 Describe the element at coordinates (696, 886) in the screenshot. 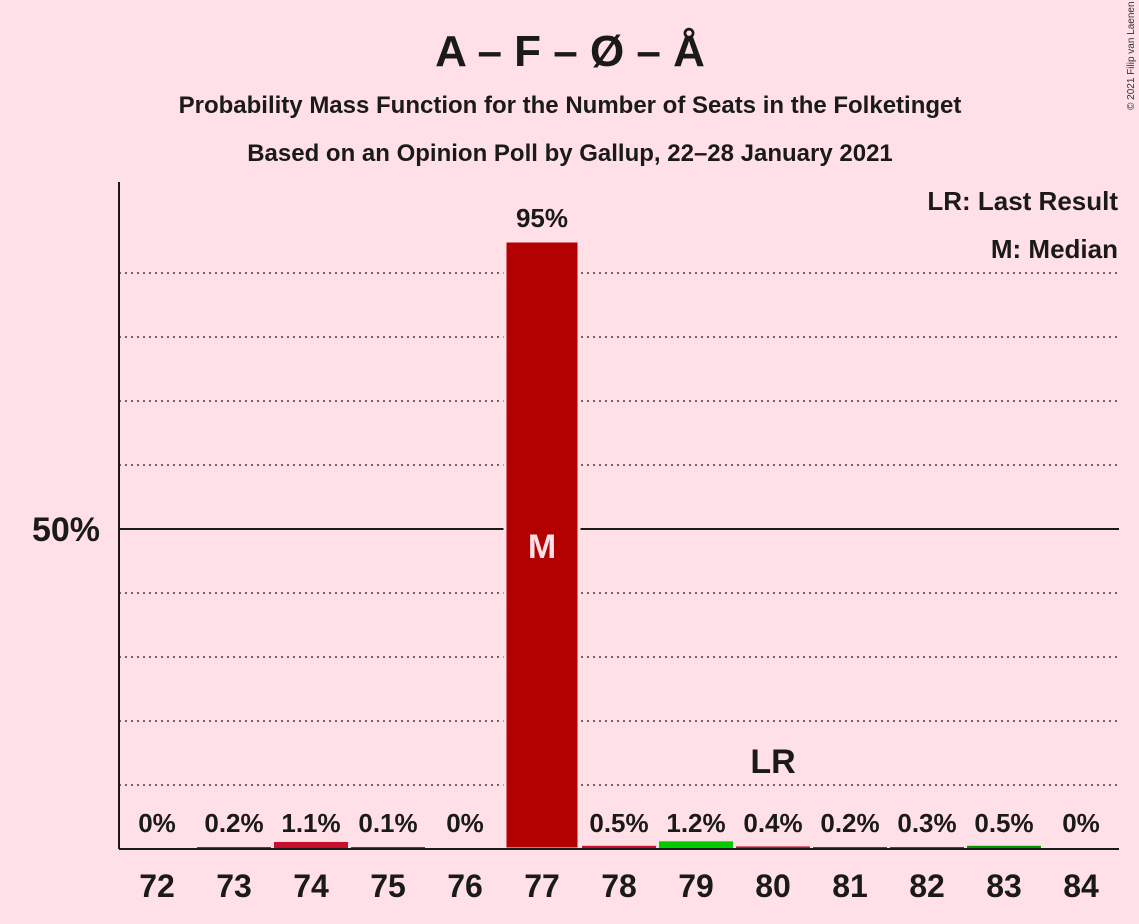

I see `x-tick-79: 79` at that location.